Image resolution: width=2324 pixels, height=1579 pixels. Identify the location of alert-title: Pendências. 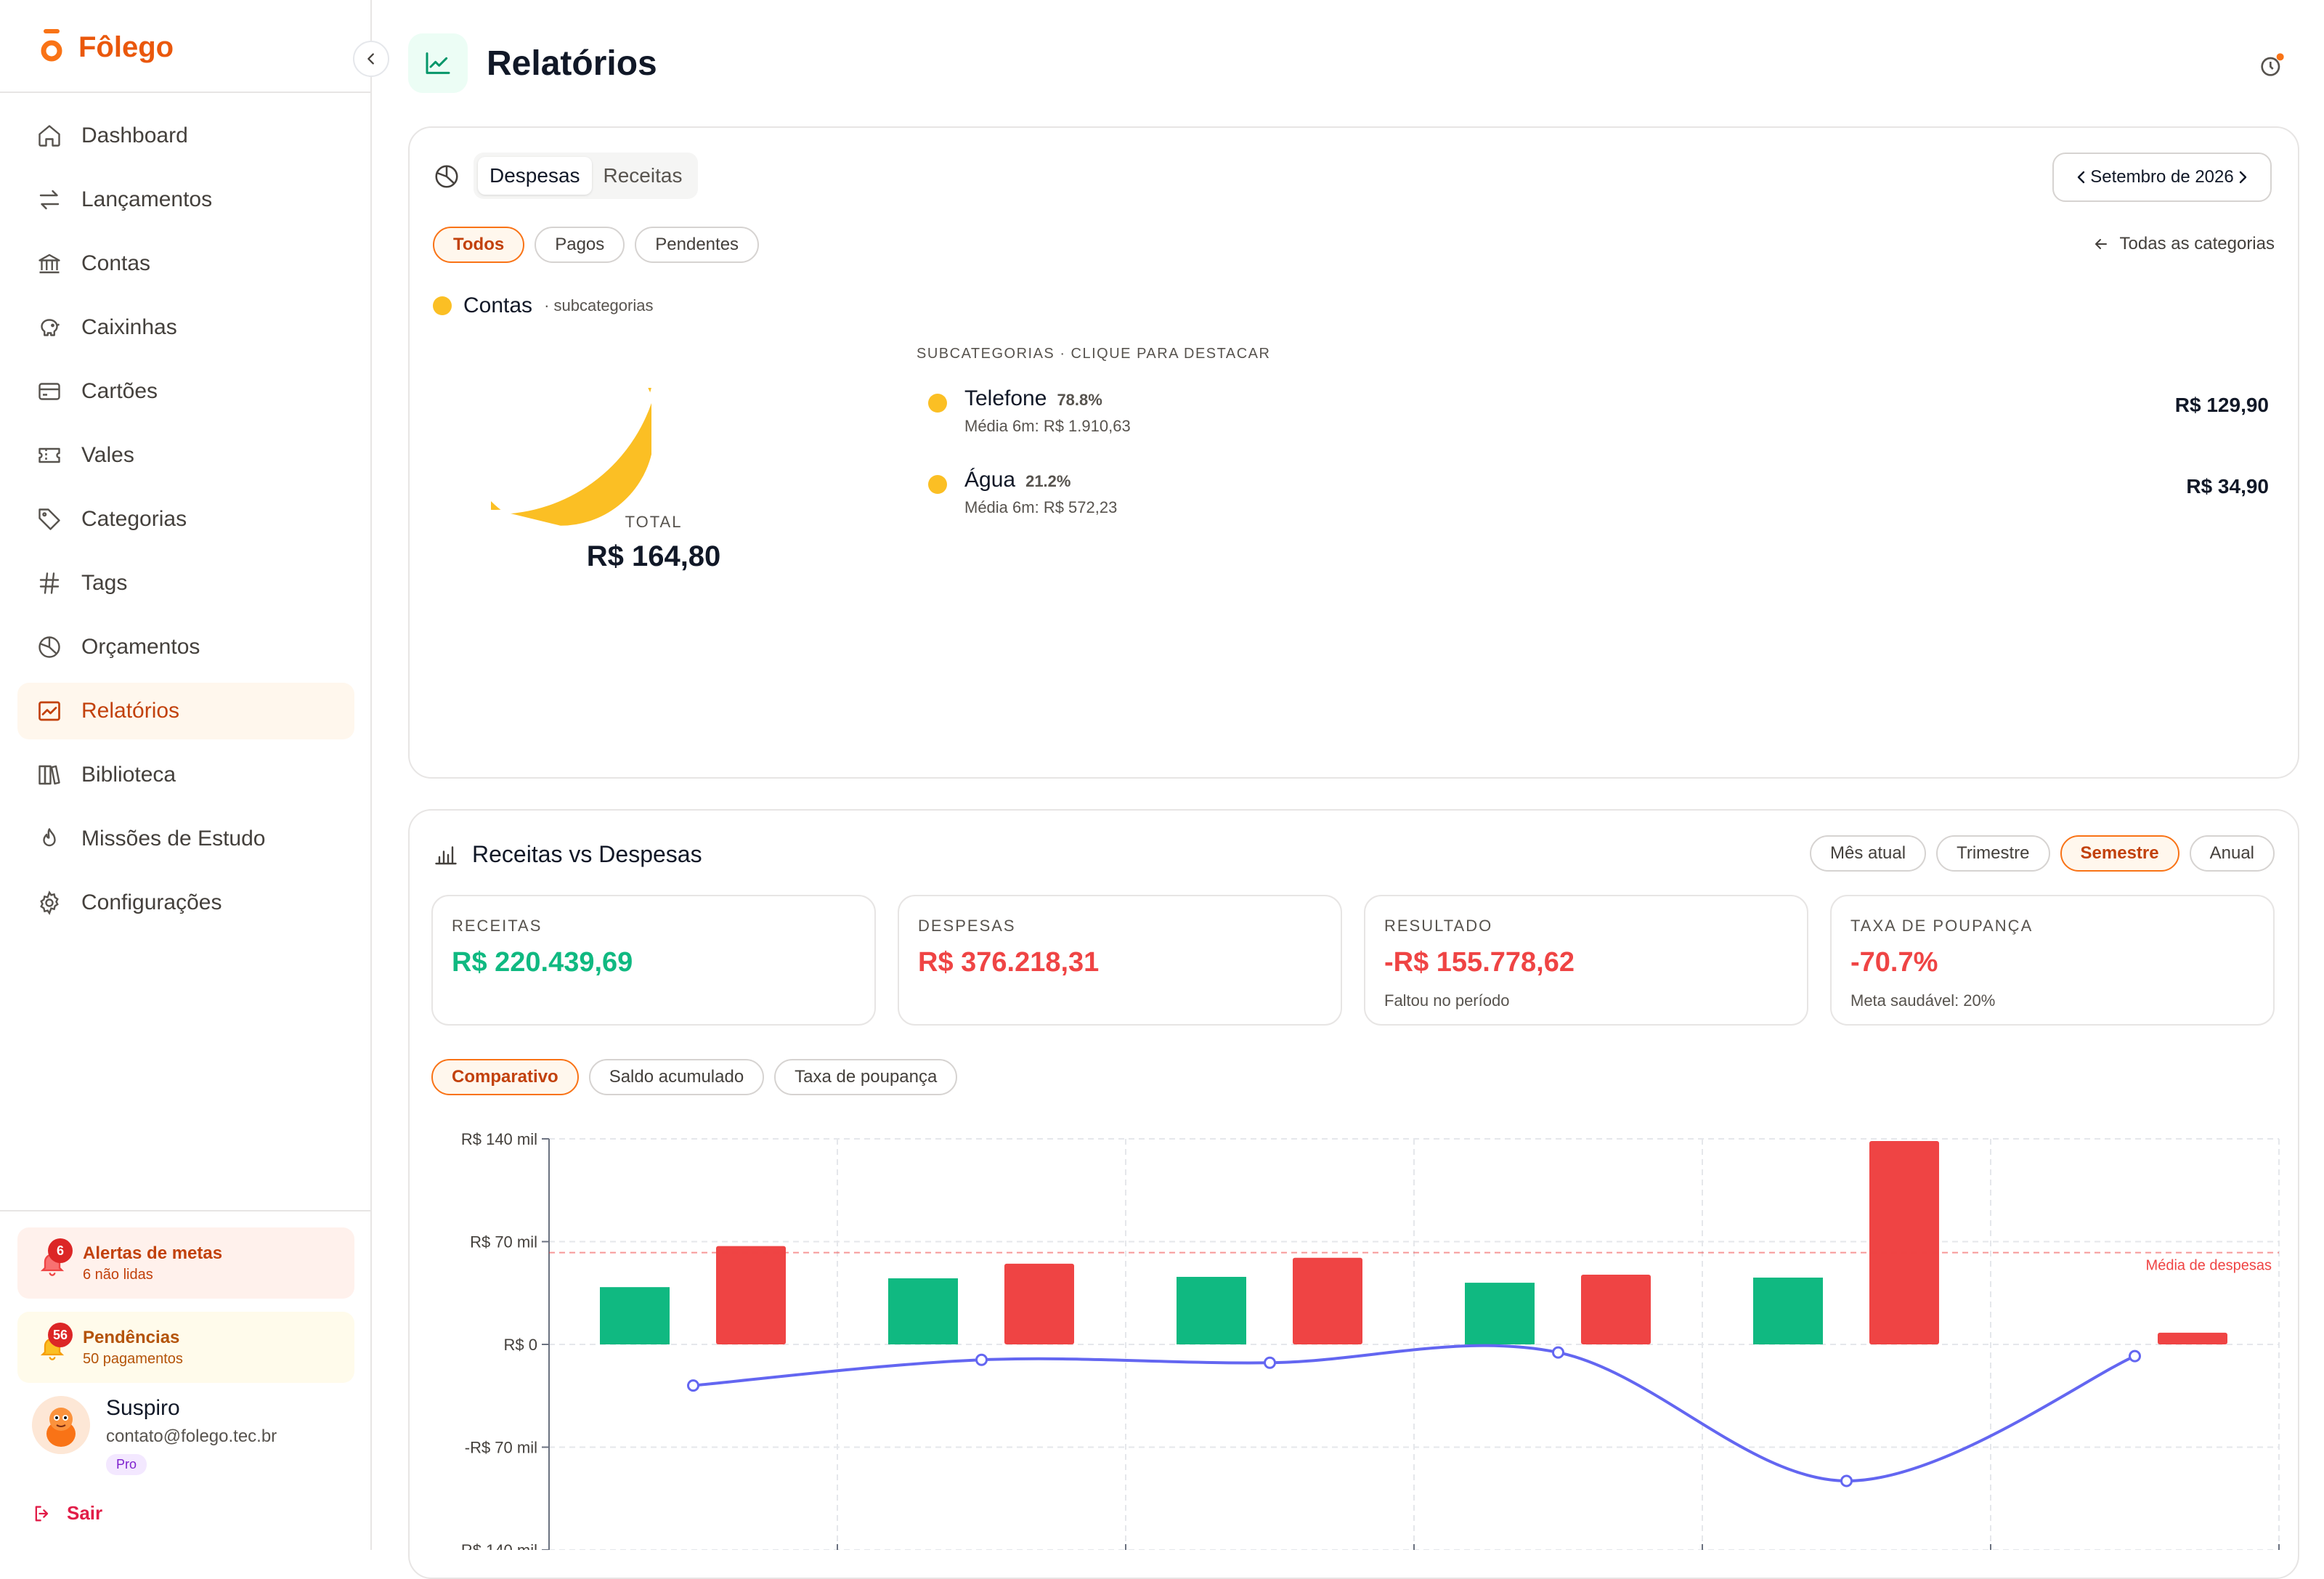
(131, 1337).